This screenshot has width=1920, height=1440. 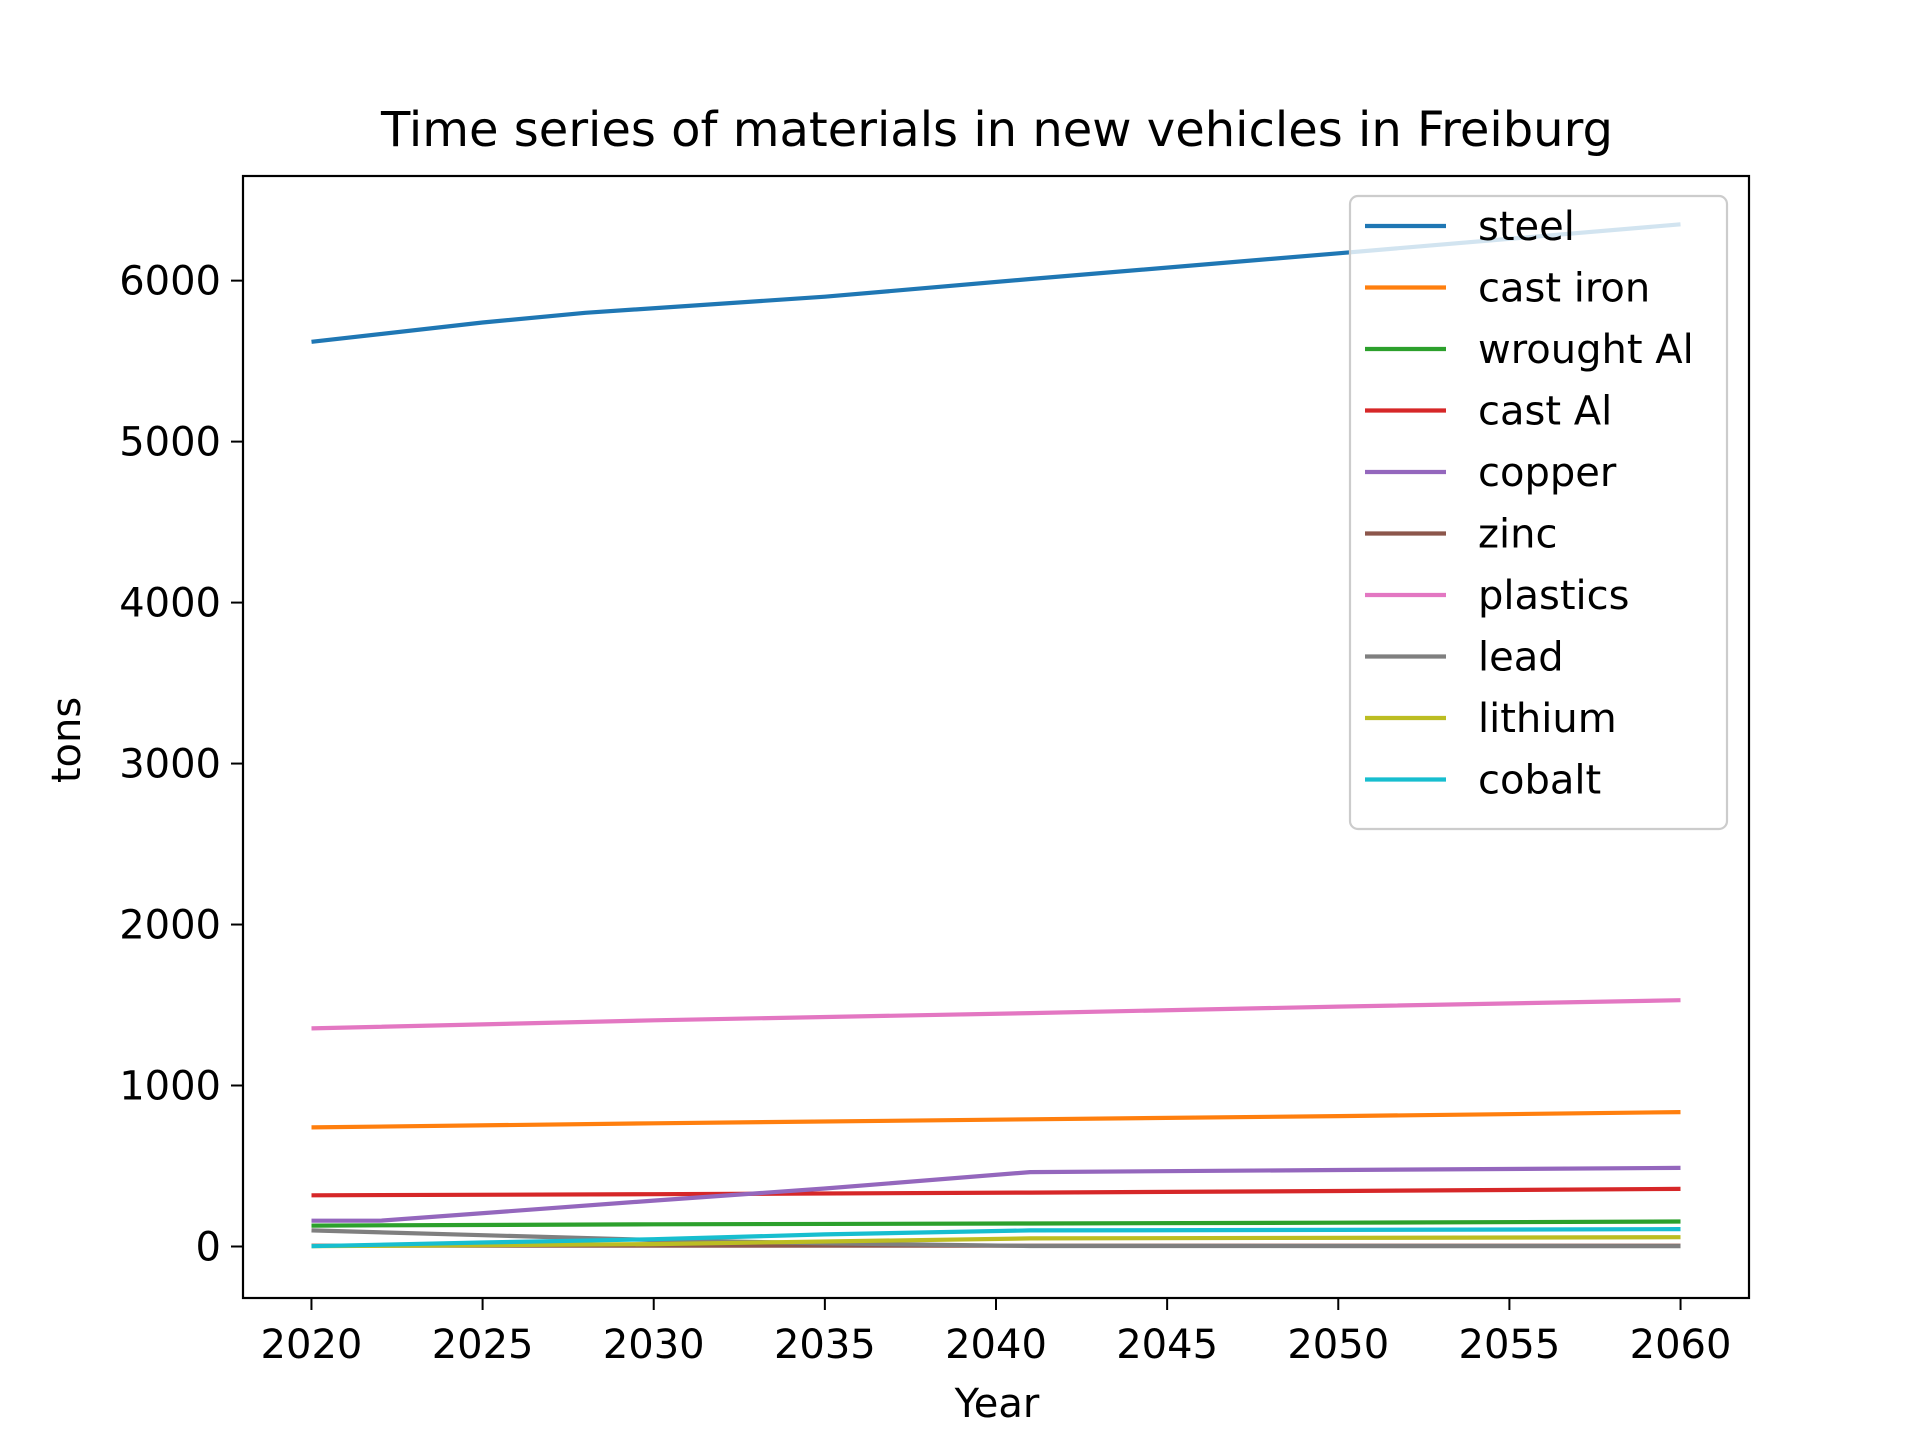 I want to click on series-line-cobalt, so click(x=996, y=1237).